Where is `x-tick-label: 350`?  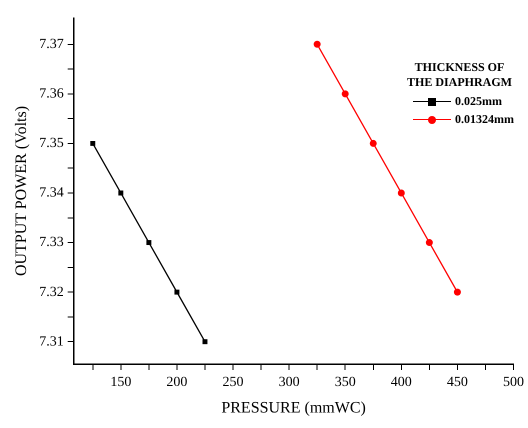 x-tick-label: 350 is located at coordinates (345, 382).